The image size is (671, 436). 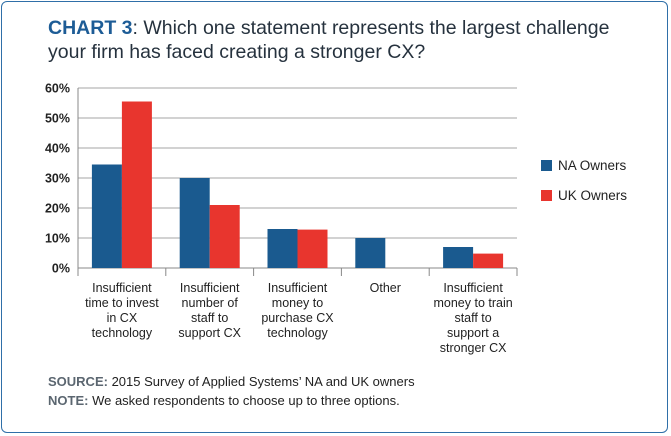 What do you see at coordinates (57, 119) in the screenshot?
I see `y-tick-label: 50%` at bounding box center [57, 119].